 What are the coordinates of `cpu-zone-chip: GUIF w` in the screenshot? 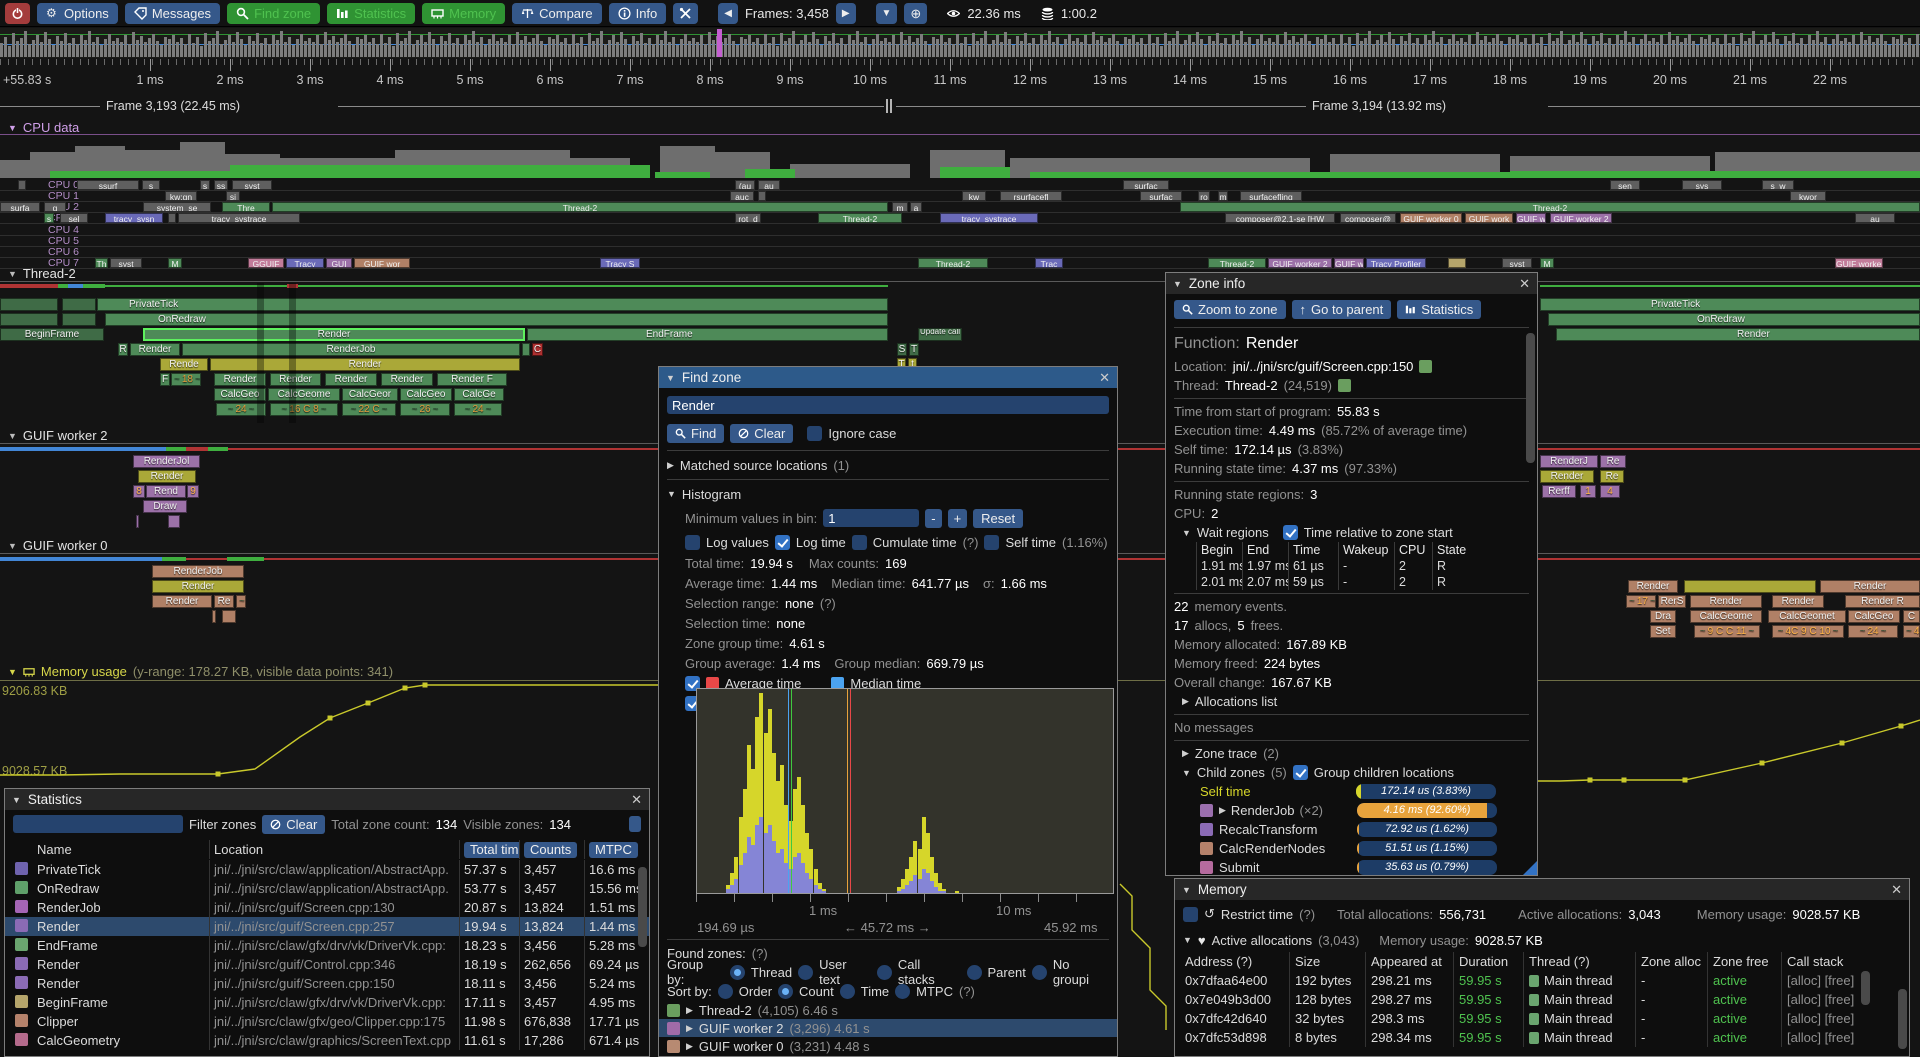 It's located at (1349, 263).